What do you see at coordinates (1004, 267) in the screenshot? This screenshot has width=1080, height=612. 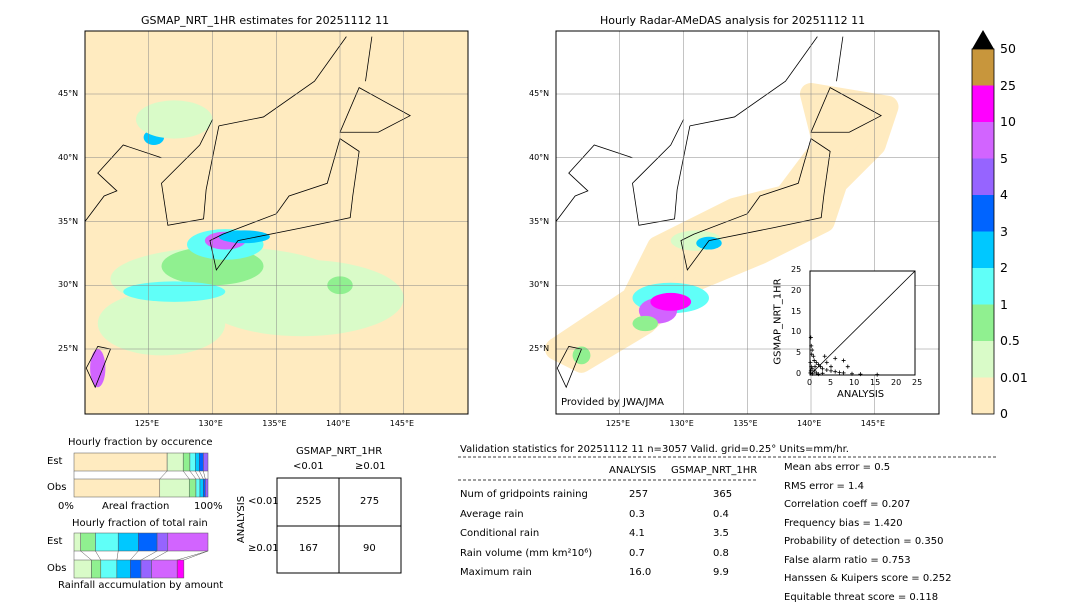 I see `colorbar-label: 2` at bounding box center [1004, 267].